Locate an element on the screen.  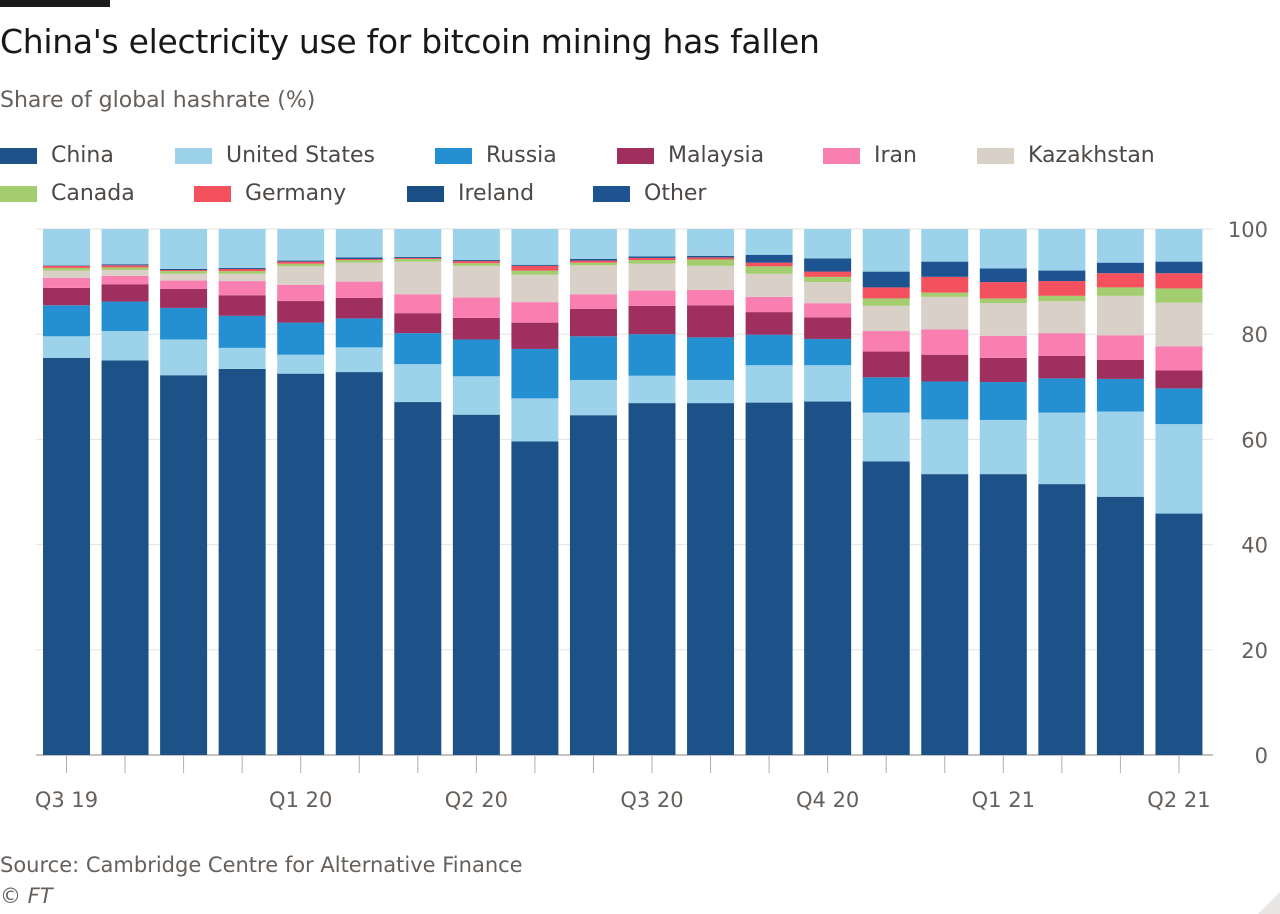
legend-item-china: China is located at coordinates (57, 155).